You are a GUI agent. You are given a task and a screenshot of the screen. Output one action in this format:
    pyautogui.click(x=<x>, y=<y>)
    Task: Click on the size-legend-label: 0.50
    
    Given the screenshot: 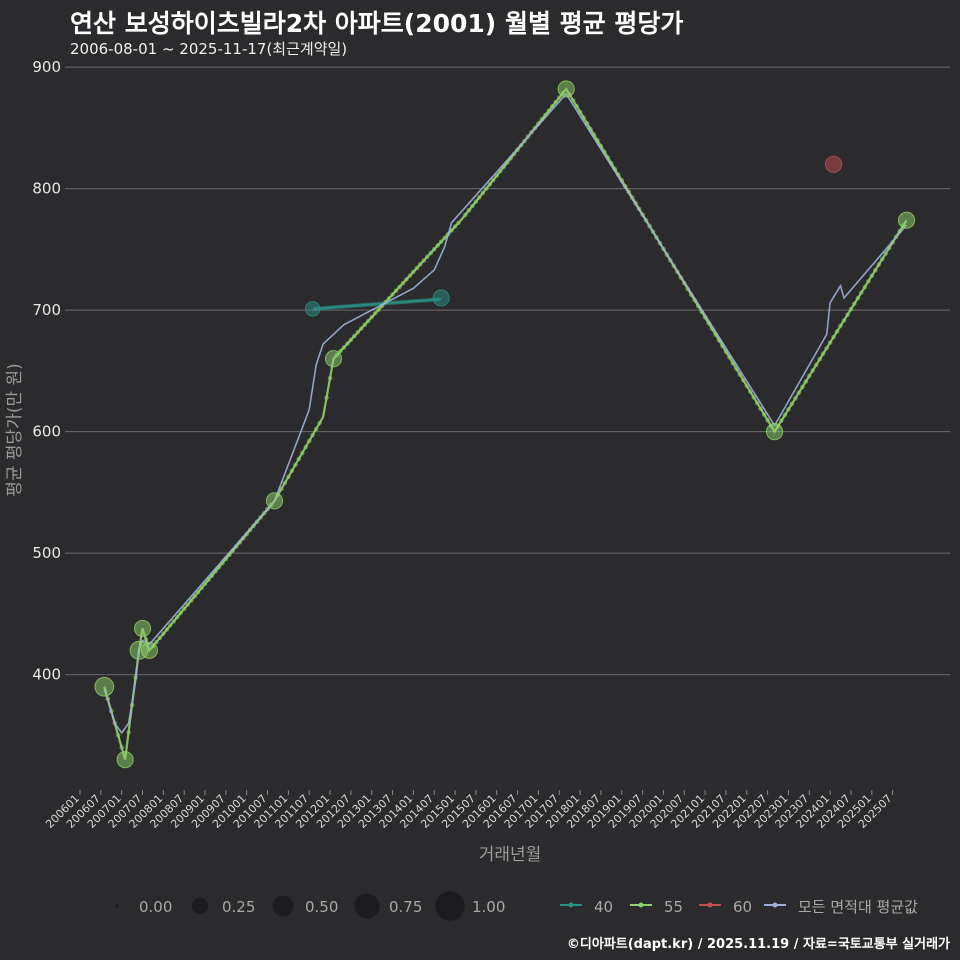 What is the action you would take?
    pyautogui.click(x=321, y=907)
    